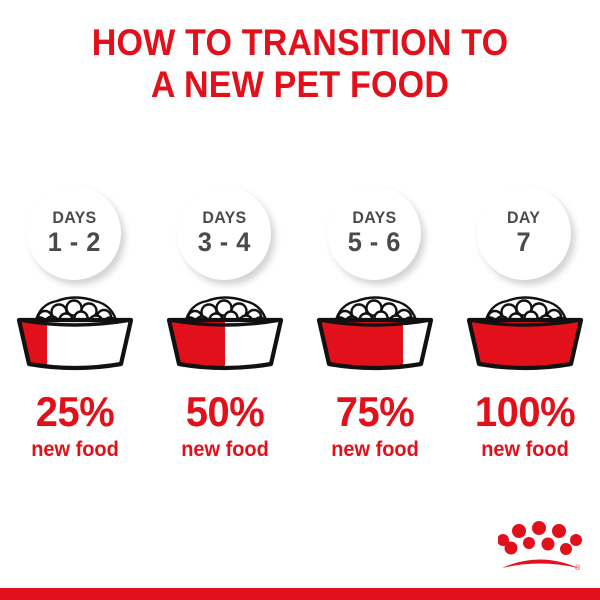  I want to click on day-badge-4-value: 7, so click(524, 242).